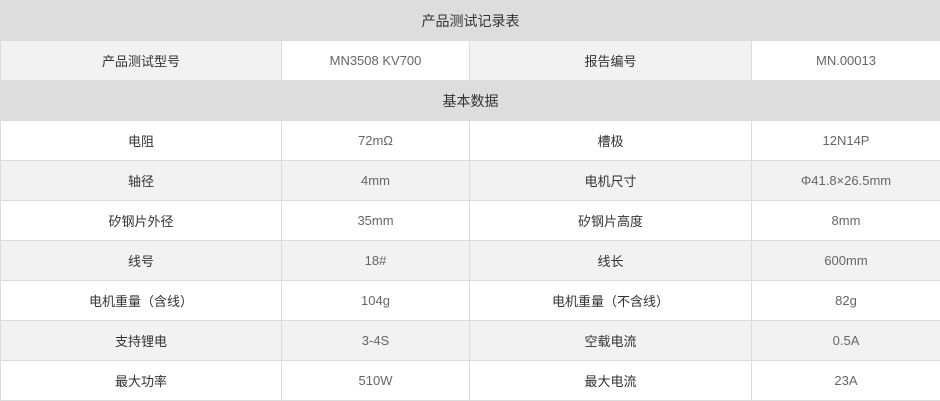  What do you see at coordinates (141, 301) in the screenshot?
I see `spec-label: 电机重量（含线）` at bounding box center [141, 301].